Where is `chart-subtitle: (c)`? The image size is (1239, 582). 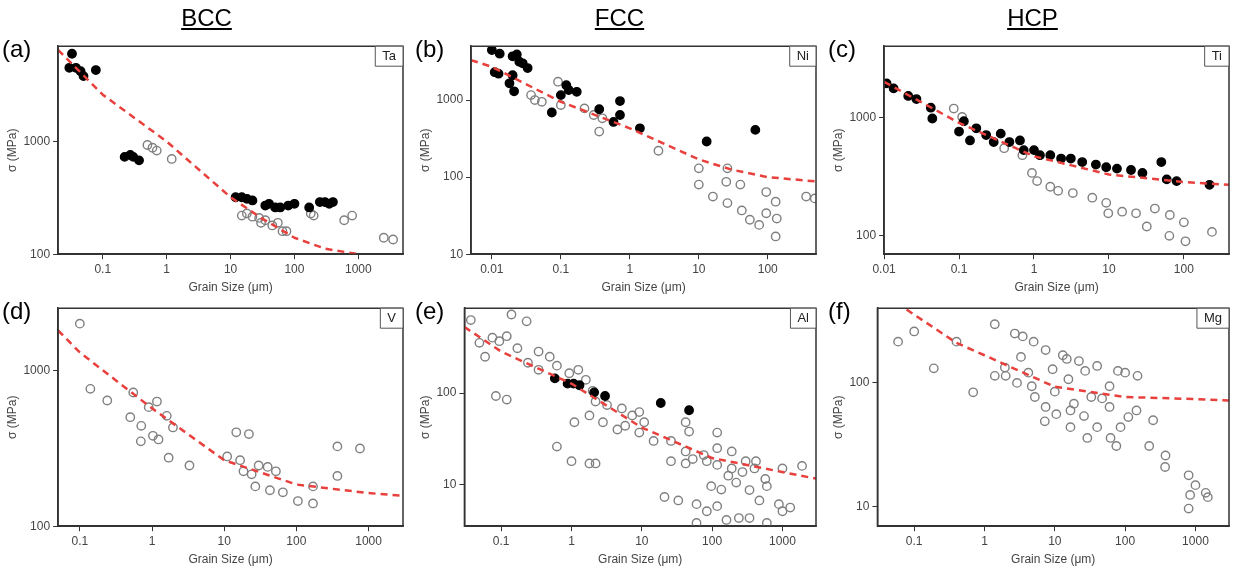 chart-subtitle: (c) is located at coordinates (842, 48).